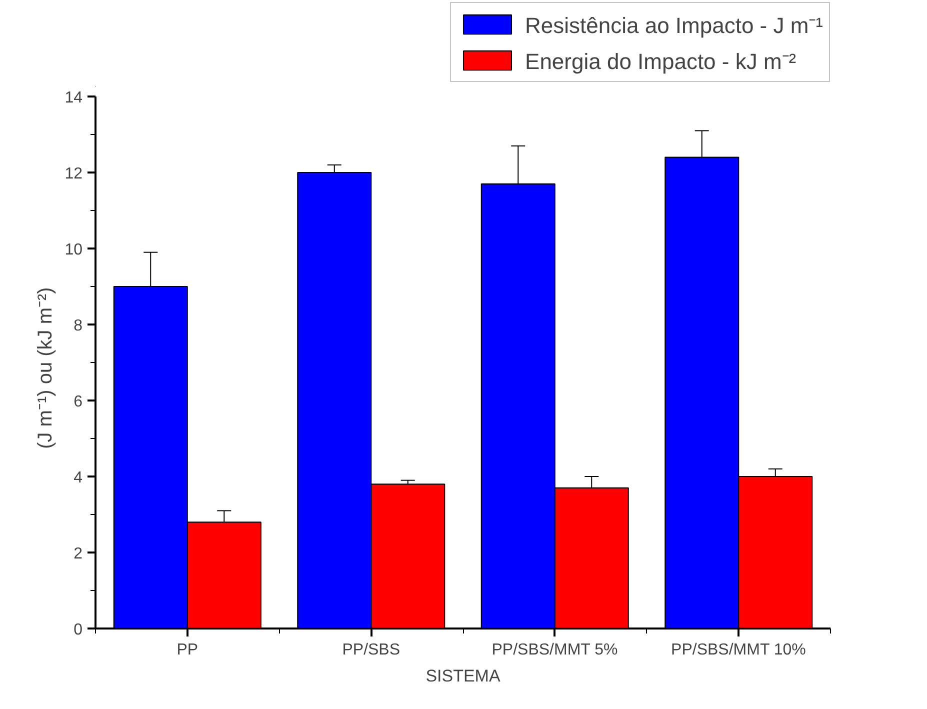  I want to click on legend-label: Energia do Impacto - kJ m⁻², so click(660, 61).